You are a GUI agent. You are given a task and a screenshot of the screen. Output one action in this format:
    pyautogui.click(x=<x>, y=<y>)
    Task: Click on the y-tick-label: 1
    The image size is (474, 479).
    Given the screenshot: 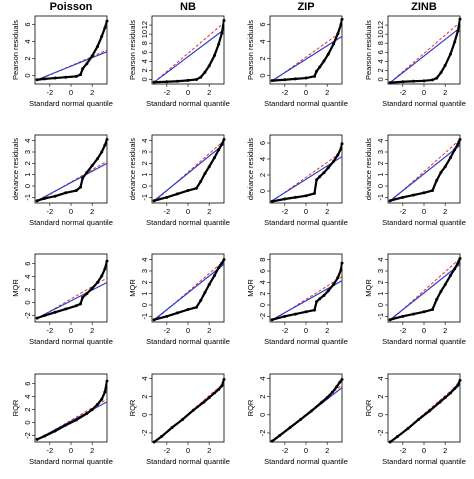 What is the action you would take?
    pyautogui.click(x=144, y=294)
    